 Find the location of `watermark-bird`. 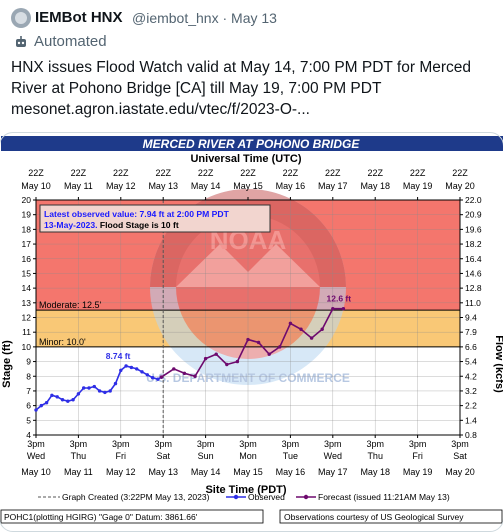

watermark-bird is located at coordinates (248, 265).